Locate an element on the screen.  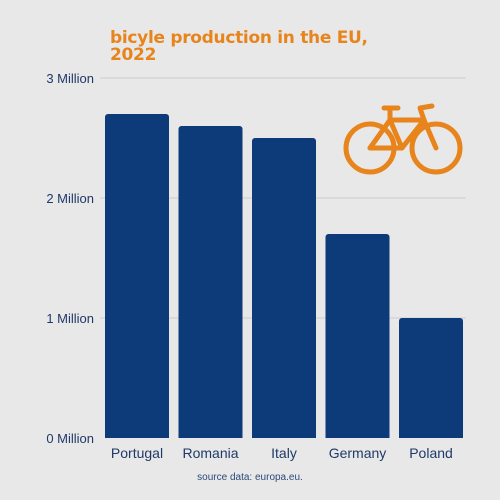
y-tick-label: 0 Million is located at coordinates (70, 438).